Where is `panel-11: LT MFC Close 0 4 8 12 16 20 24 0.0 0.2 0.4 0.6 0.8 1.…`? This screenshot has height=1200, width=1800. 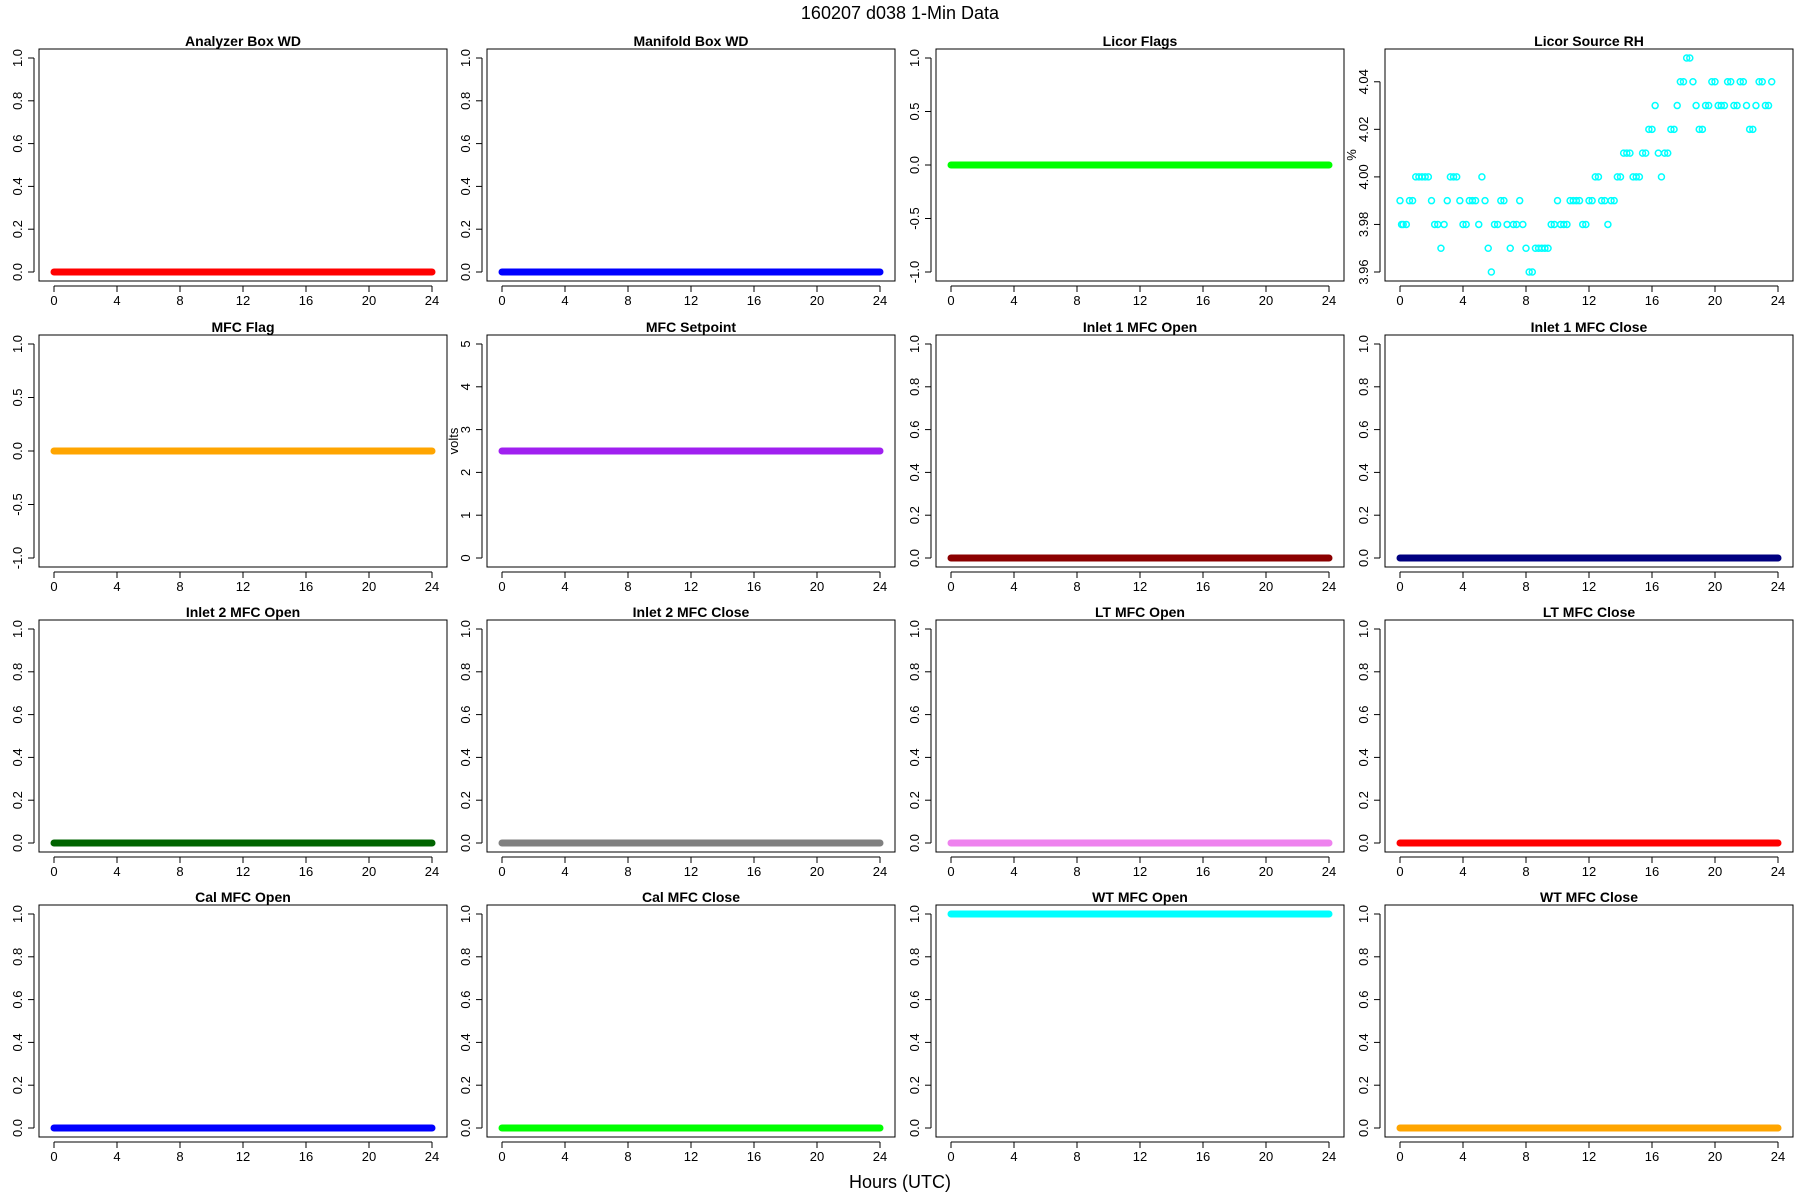
panel-11: LT MFC Close 0 4 8 12 16 20 24 0.0 0.2 0.4 0.6 0.8 1.… is located at coordinates (1575, 741).